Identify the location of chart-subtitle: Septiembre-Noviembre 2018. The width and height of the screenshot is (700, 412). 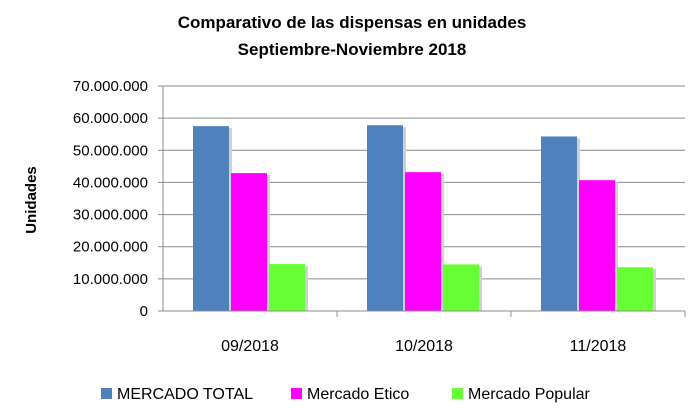
(352, 49).